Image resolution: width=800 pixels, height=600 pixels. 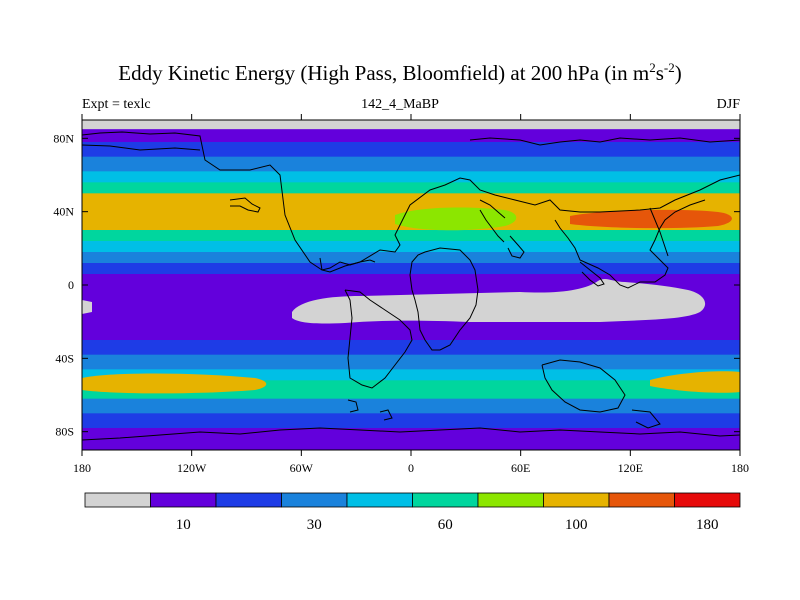 I want to click on run-id-label: 142_4_MaBP, so click(x=400, y=104).